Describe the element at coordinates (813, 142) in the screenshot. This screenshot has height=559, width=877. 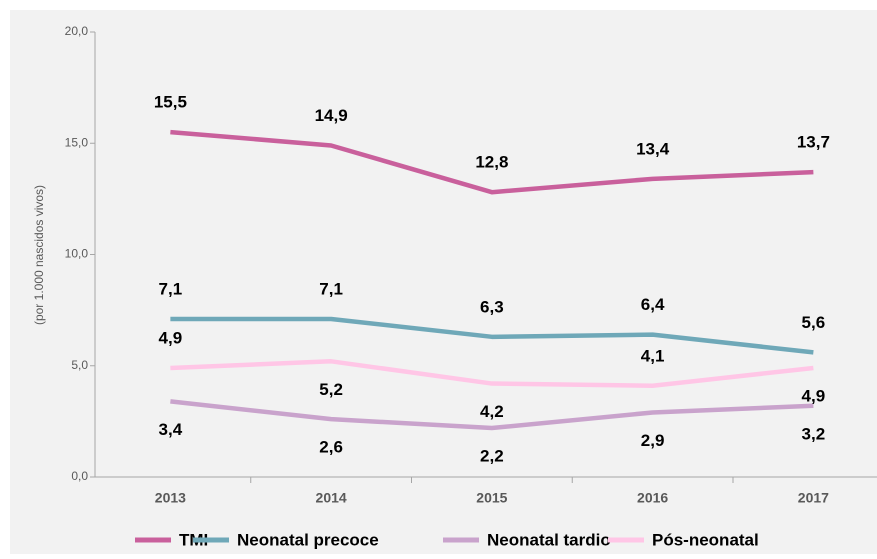
I see `data-label: 13,7` at that location.